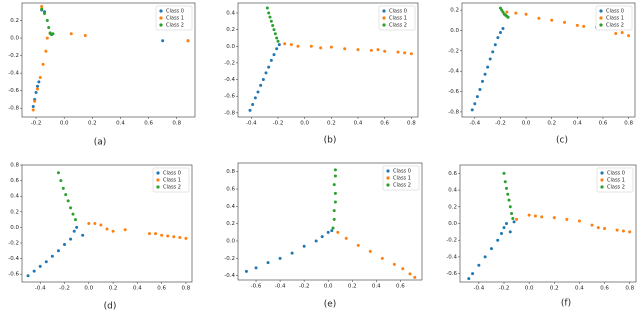 This screenshot has height=314, width=640. I want to click on y-tick-label: 0.4, so click(452, 191).